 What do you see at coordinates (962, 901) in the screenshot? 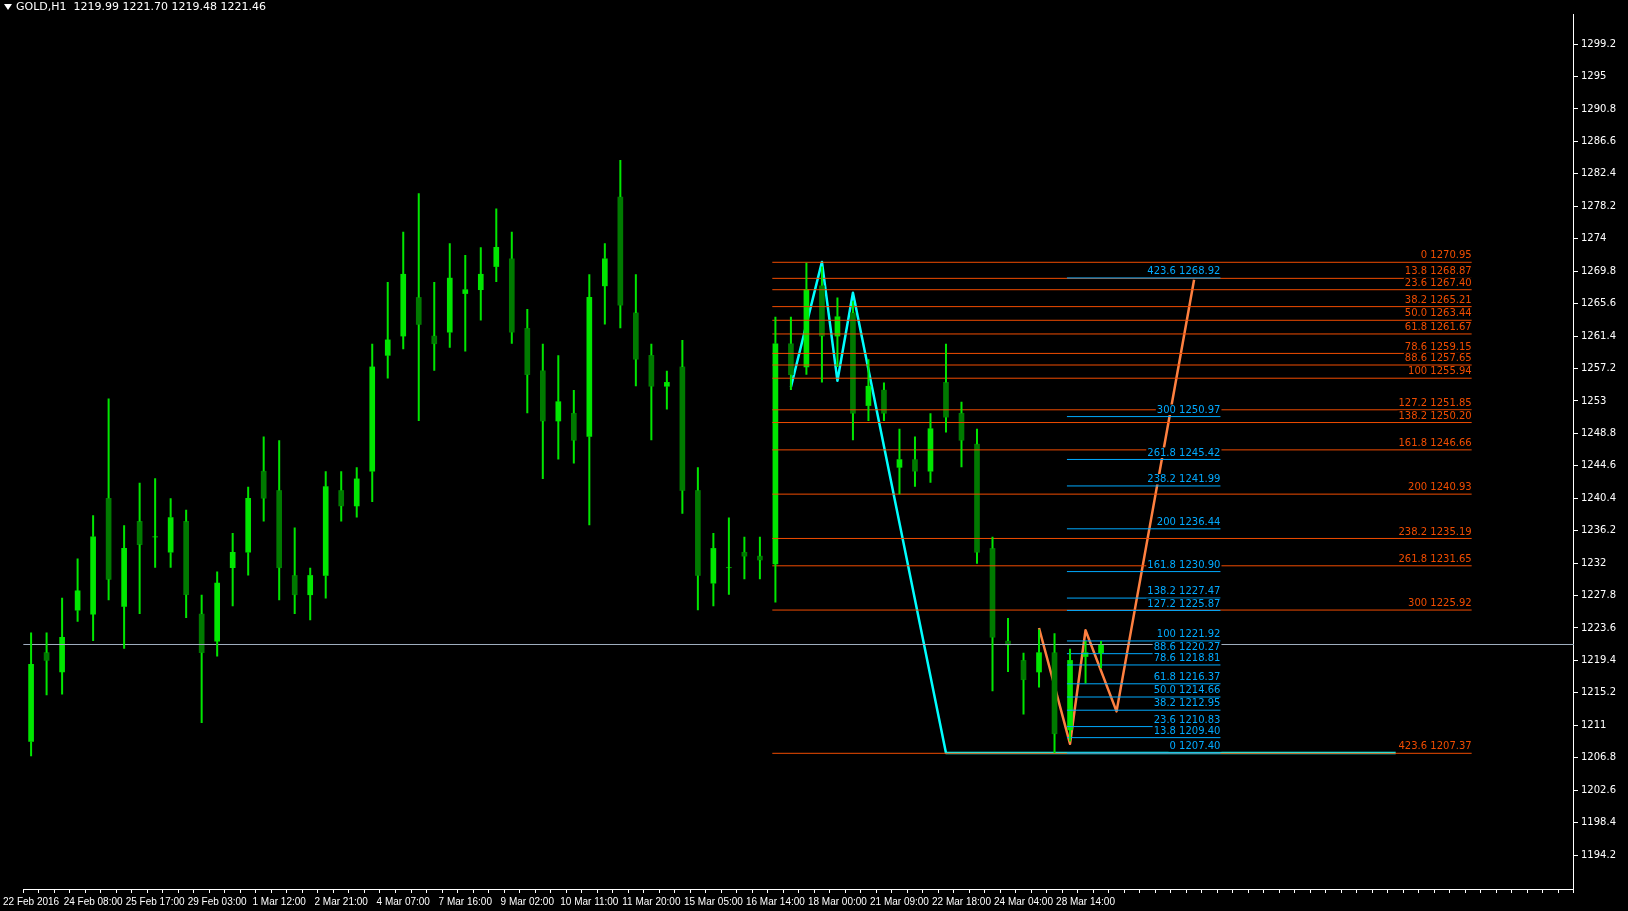
I see `x-tick-label: 22 Mar 18:00` at bounding box center [962, 901].